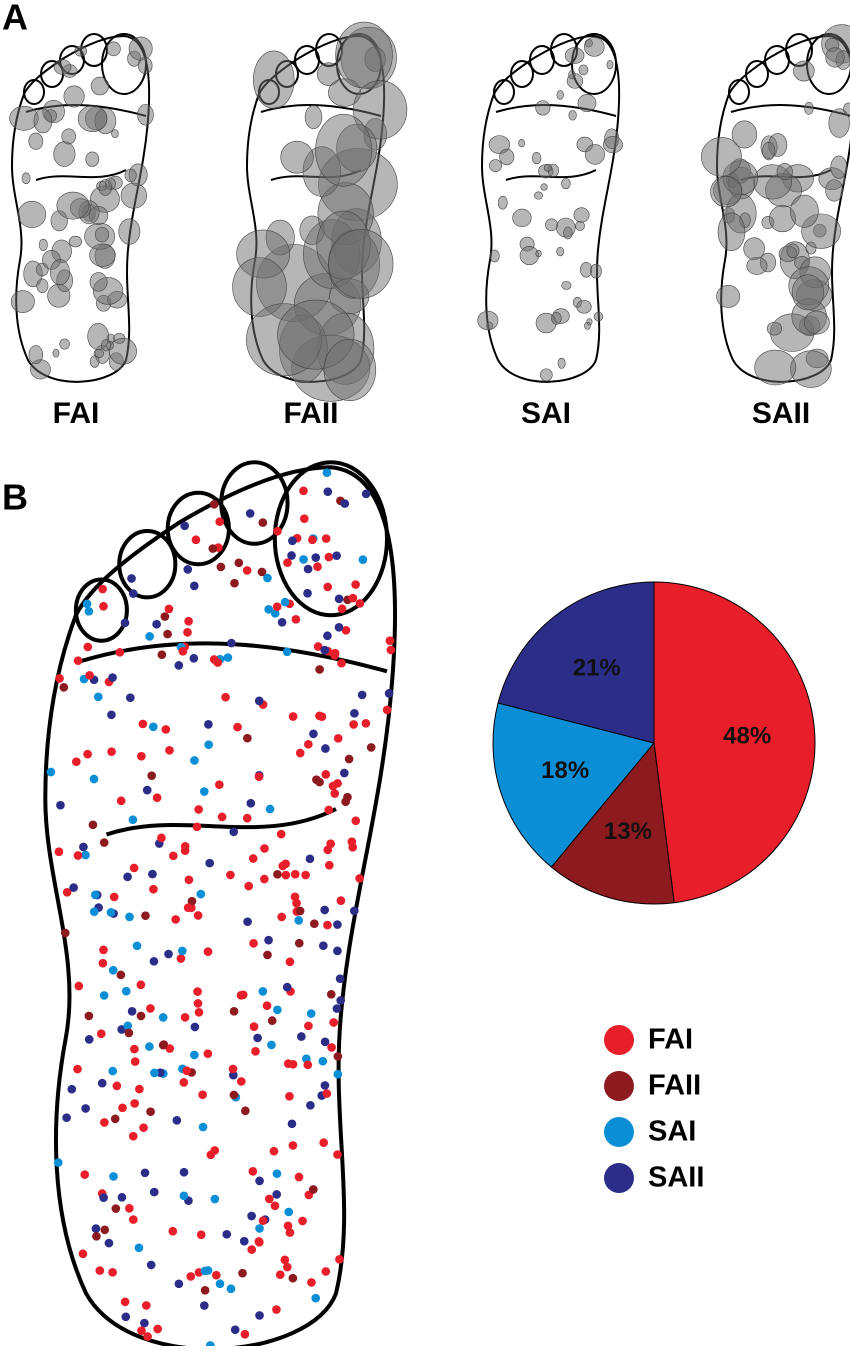 The height and width of the screenshot is (1351, 850). What do you see at coordinates (15, 19) in the screenshot?
I see `panel-label: A` at bounding box center [15, 19].